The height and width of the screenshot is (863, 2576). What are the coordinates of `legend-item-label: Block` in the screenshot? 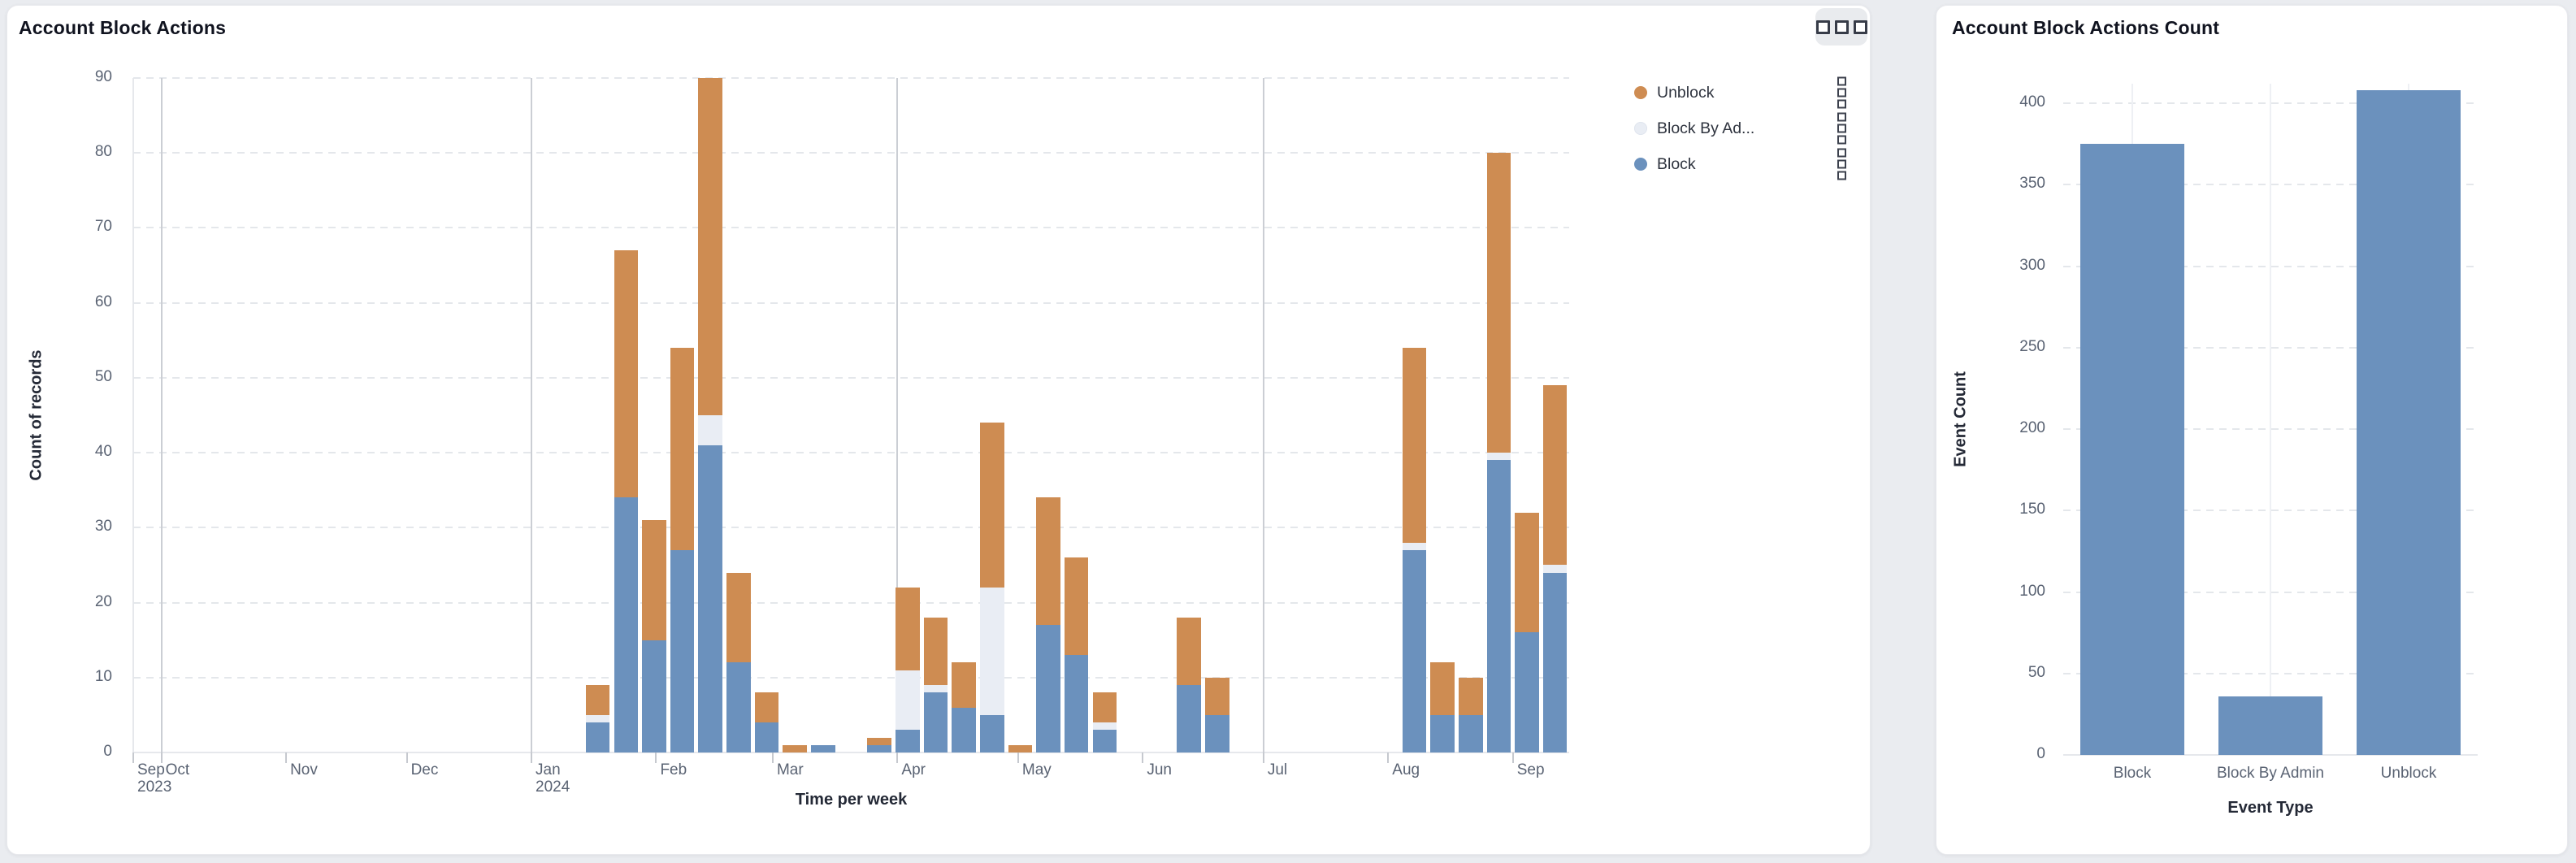 It's located at (1676, 163).